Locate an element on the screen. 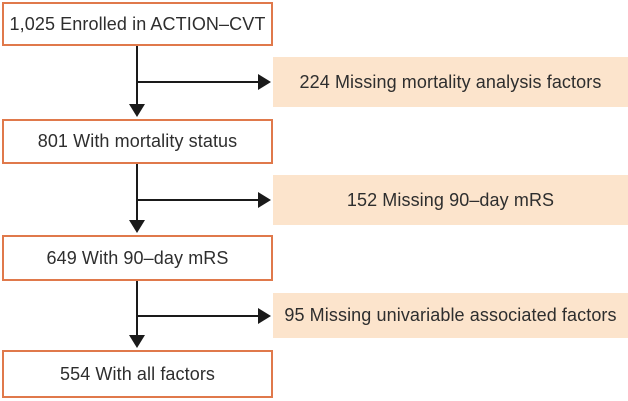 The image size is (628, 401). exclusion-box-missing-90day-mrs: 152 Missing 90–day mRS is located at coordinates (450, 200).